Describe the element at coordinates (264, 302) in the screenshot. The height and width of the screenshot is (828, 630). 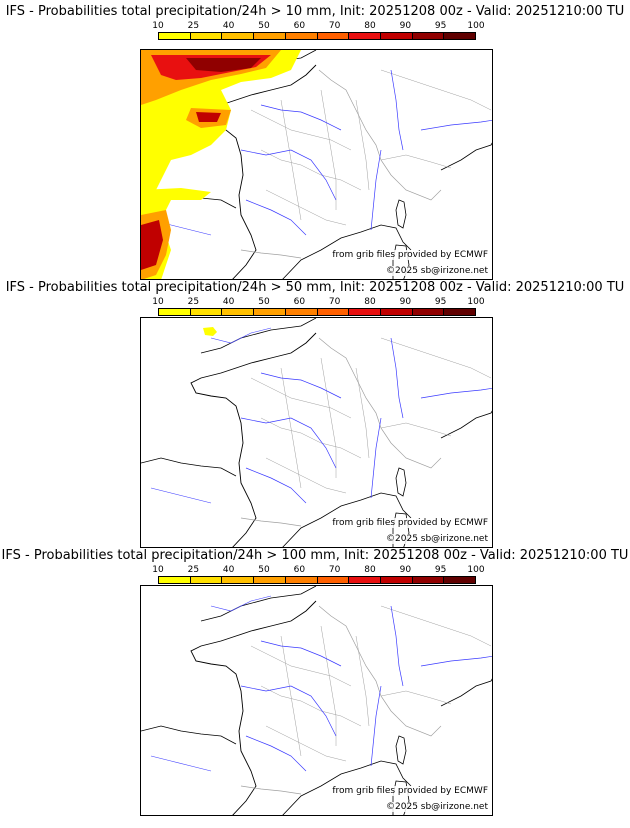
I see `colorbar-tick-label: 50` at that location.